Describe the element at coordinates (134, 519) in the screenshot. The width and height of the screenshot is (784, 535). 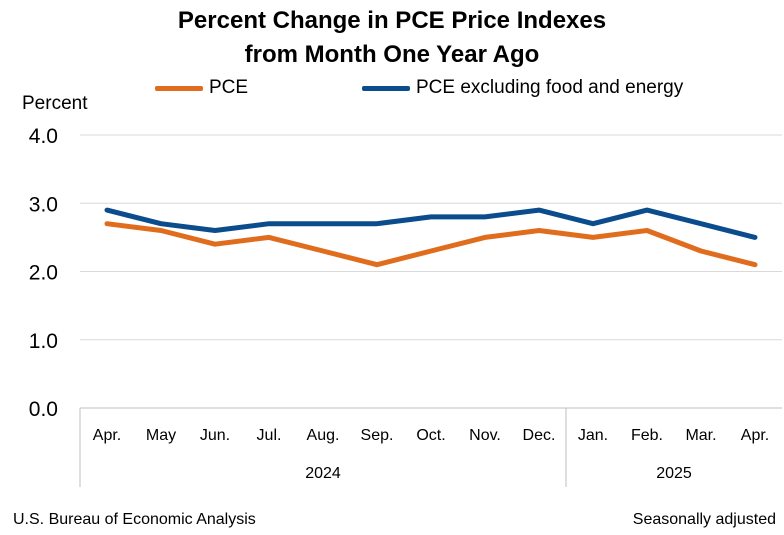
I see `source-note: U.S. Bureau of Economic Analysis` at that location.